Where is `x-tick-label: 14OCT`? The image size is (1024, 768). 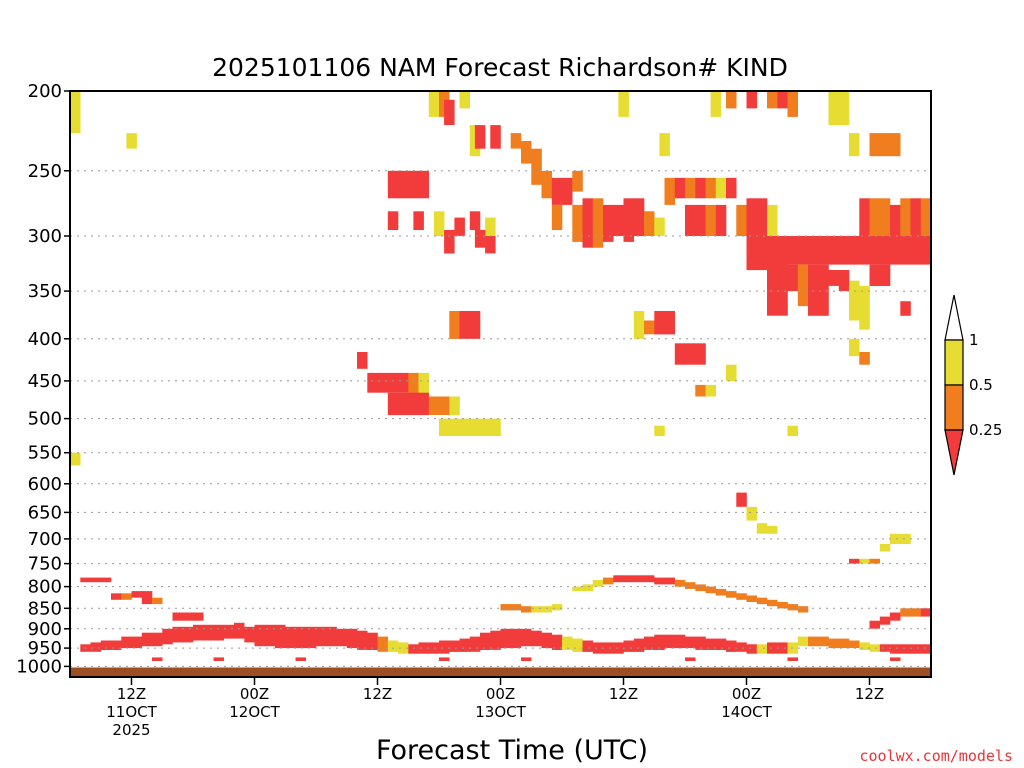
x-tick-label: 14OCT is located at coordinates (746, 712).